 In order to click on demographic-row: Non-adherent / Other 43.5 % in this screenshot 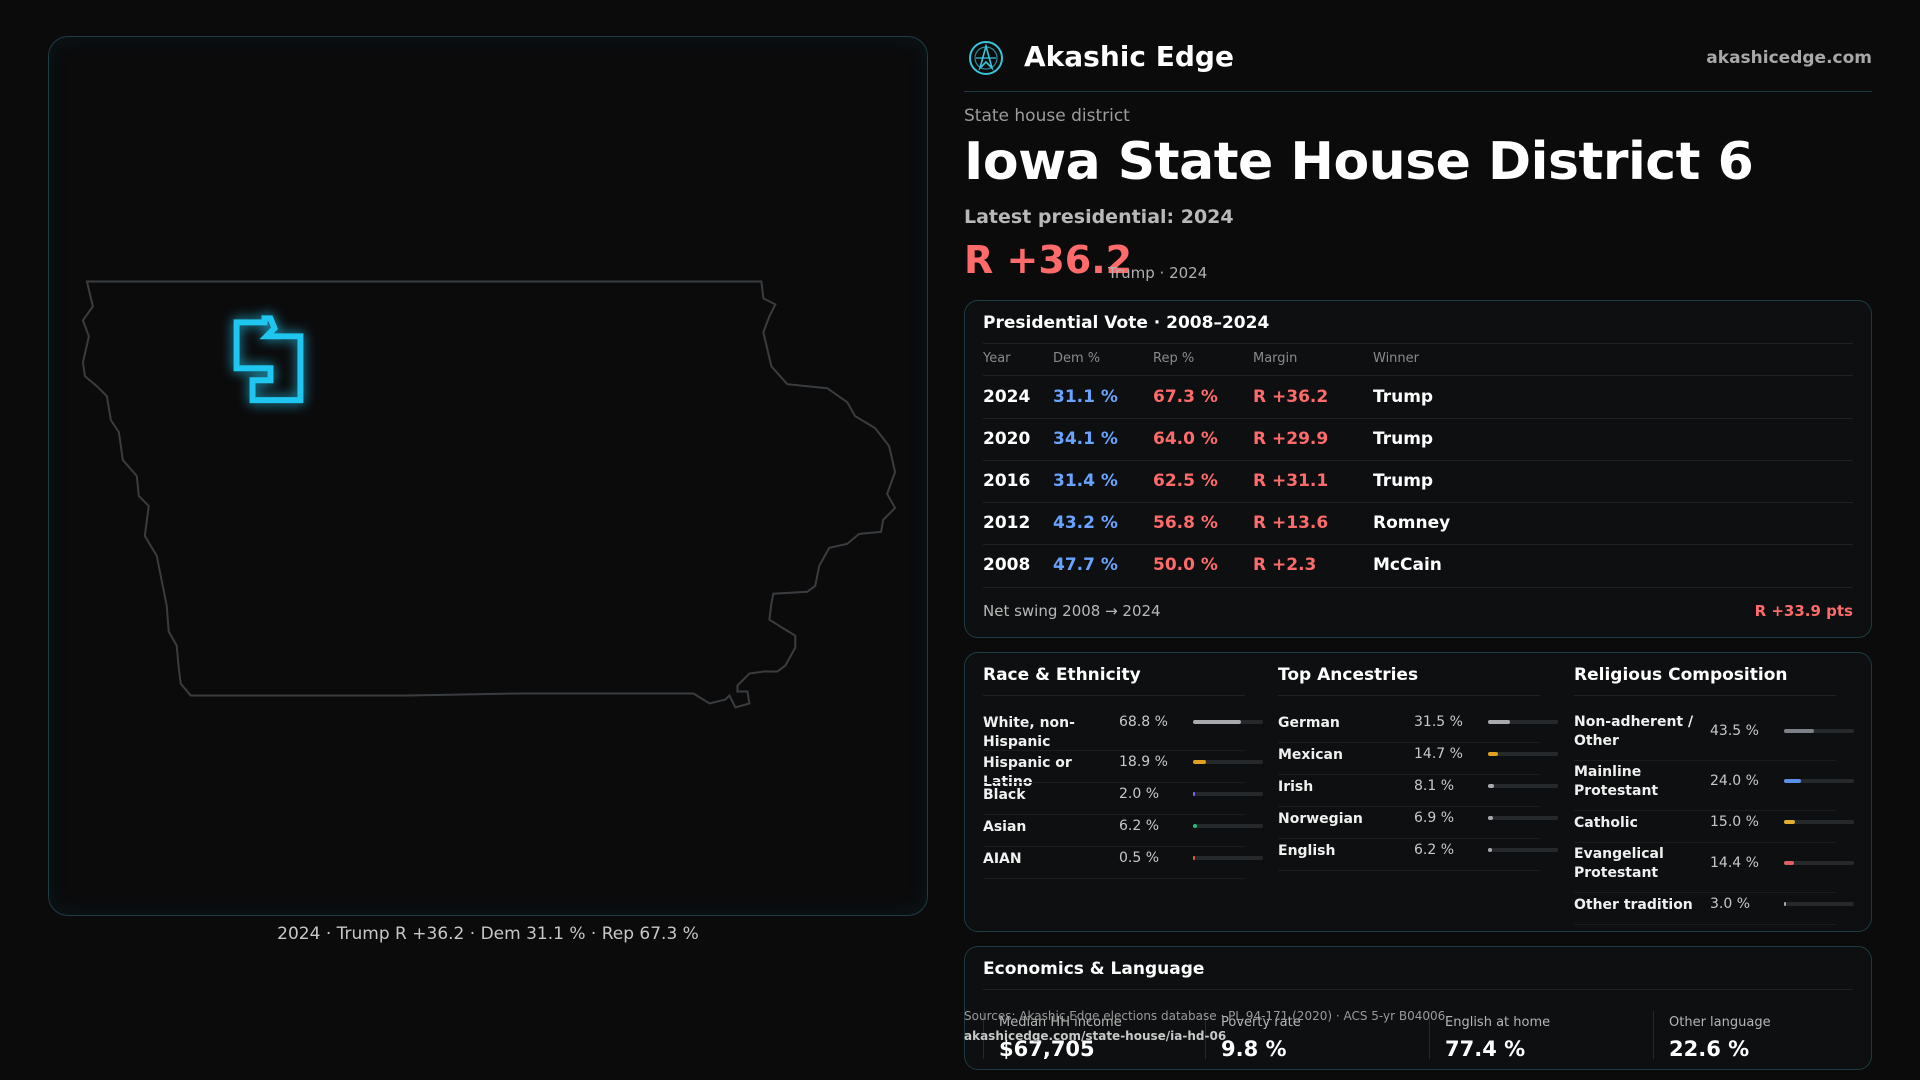, I will do `click(1714, 736)`.